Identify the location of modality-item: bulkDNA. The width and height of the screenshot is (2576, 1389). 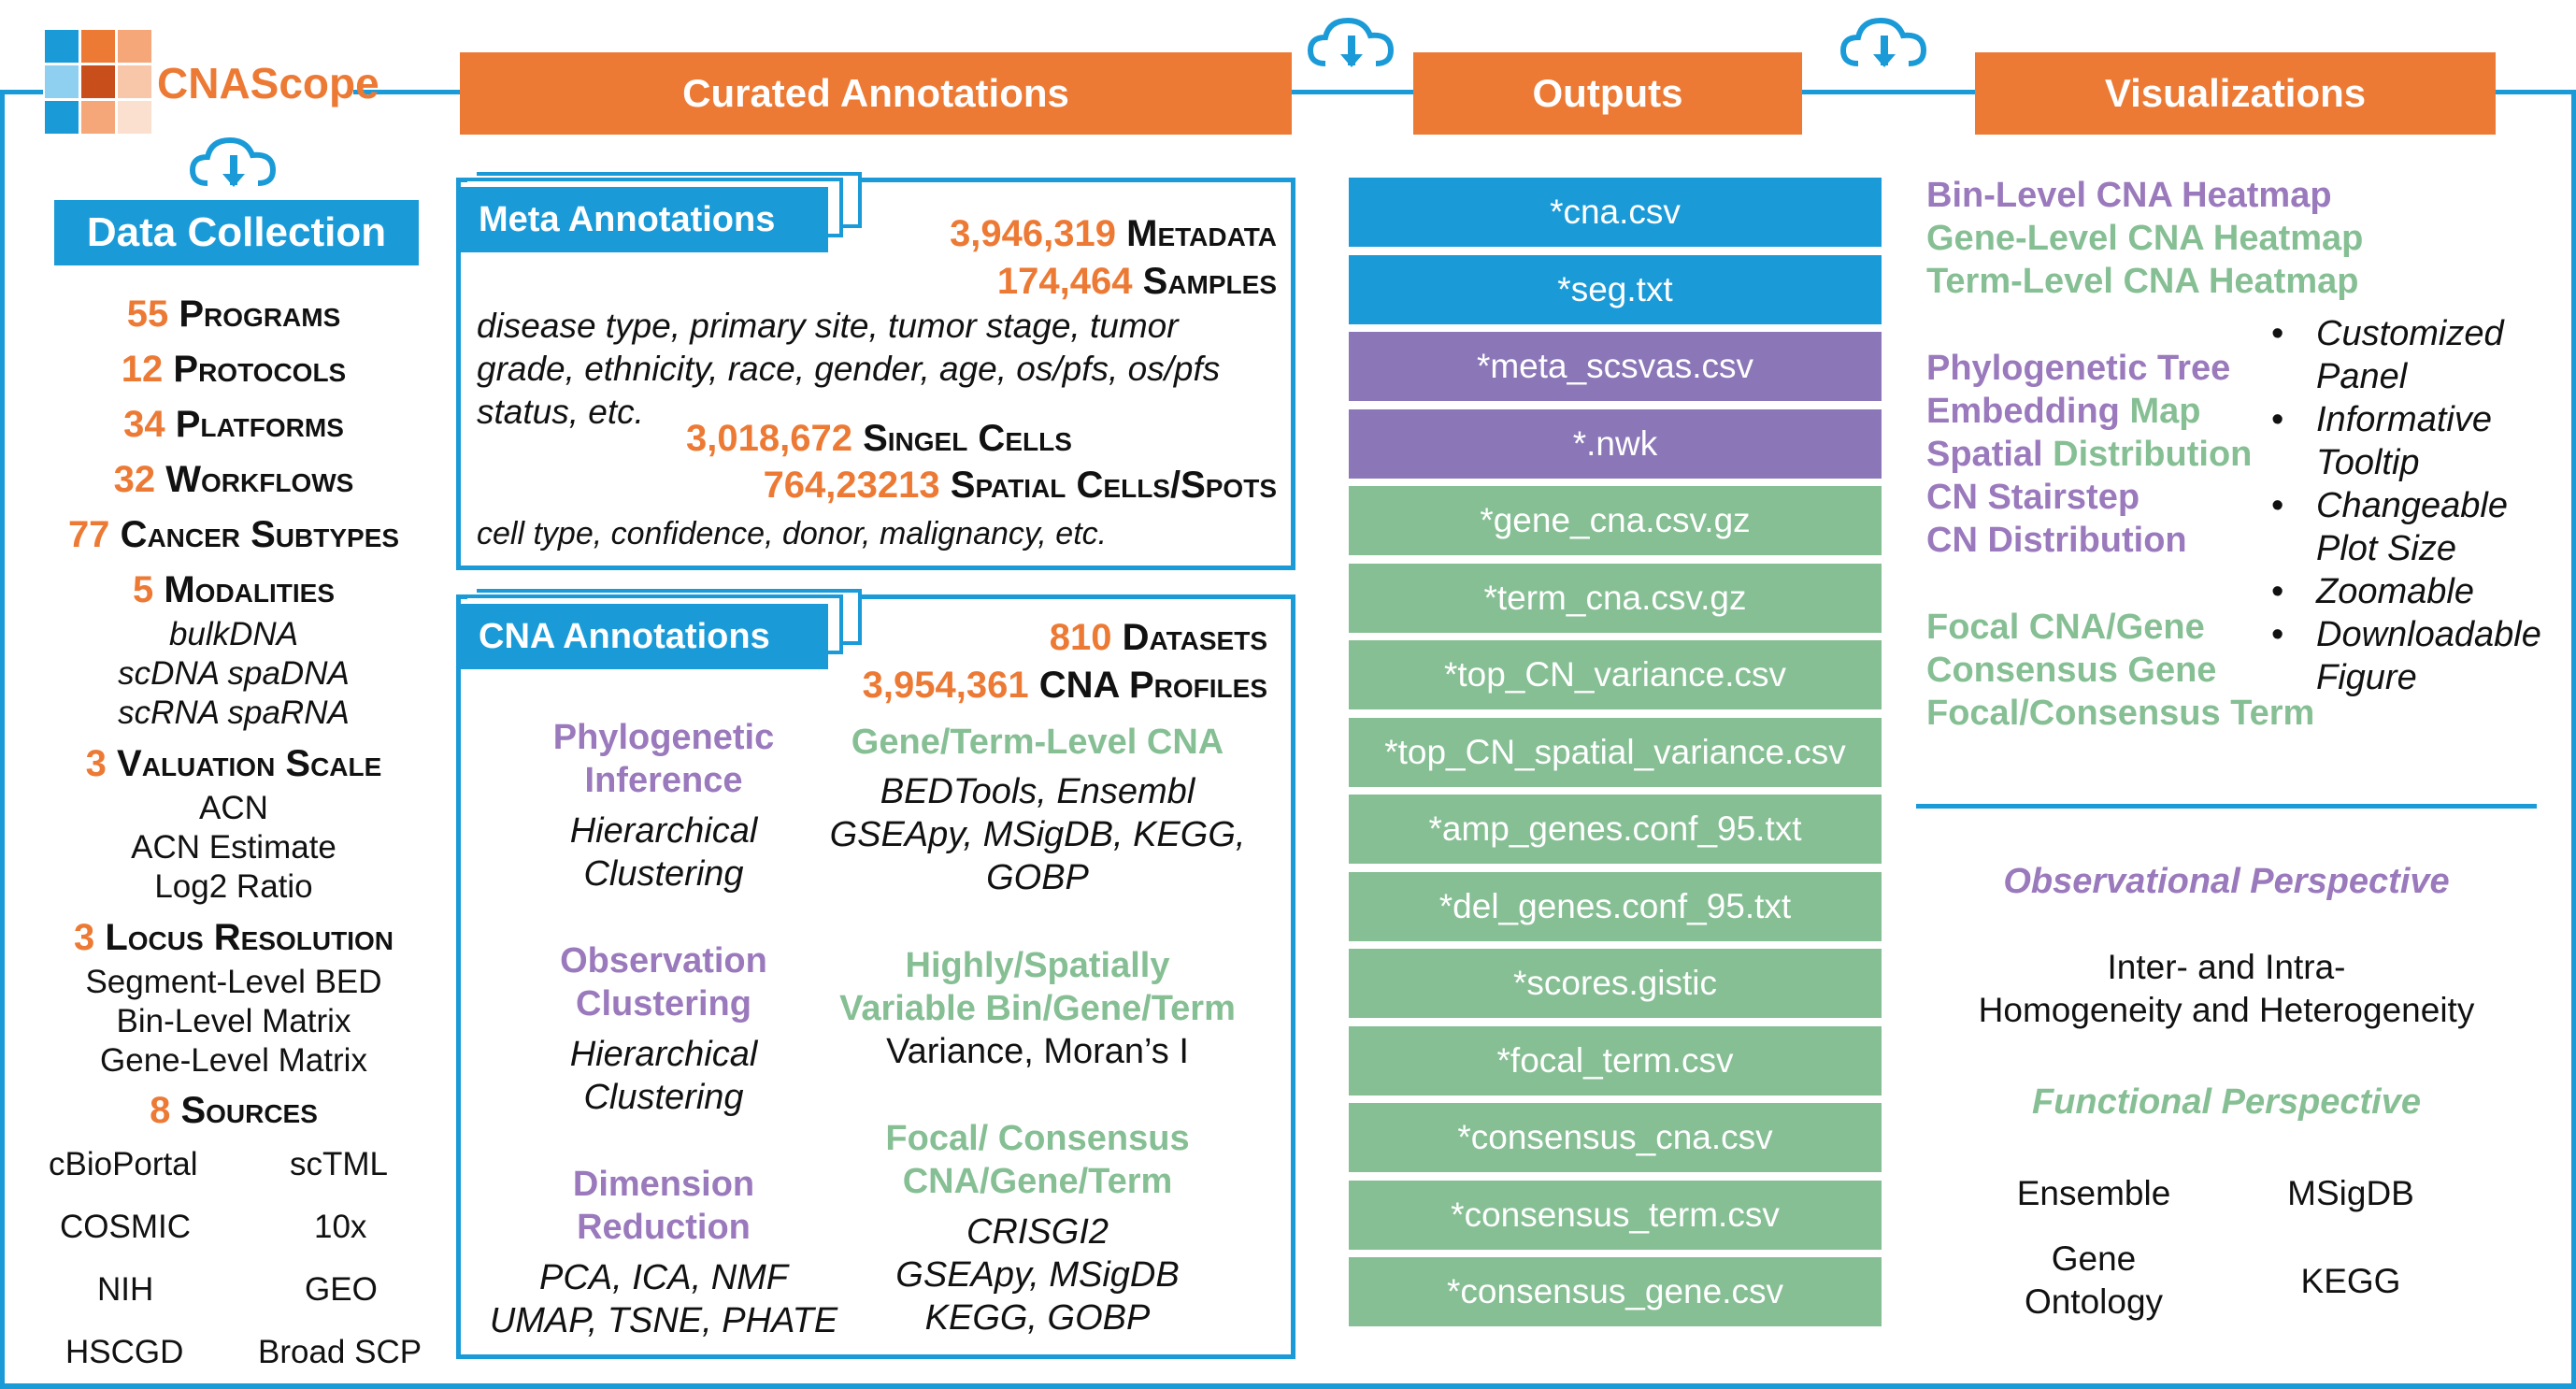
(233, 634).